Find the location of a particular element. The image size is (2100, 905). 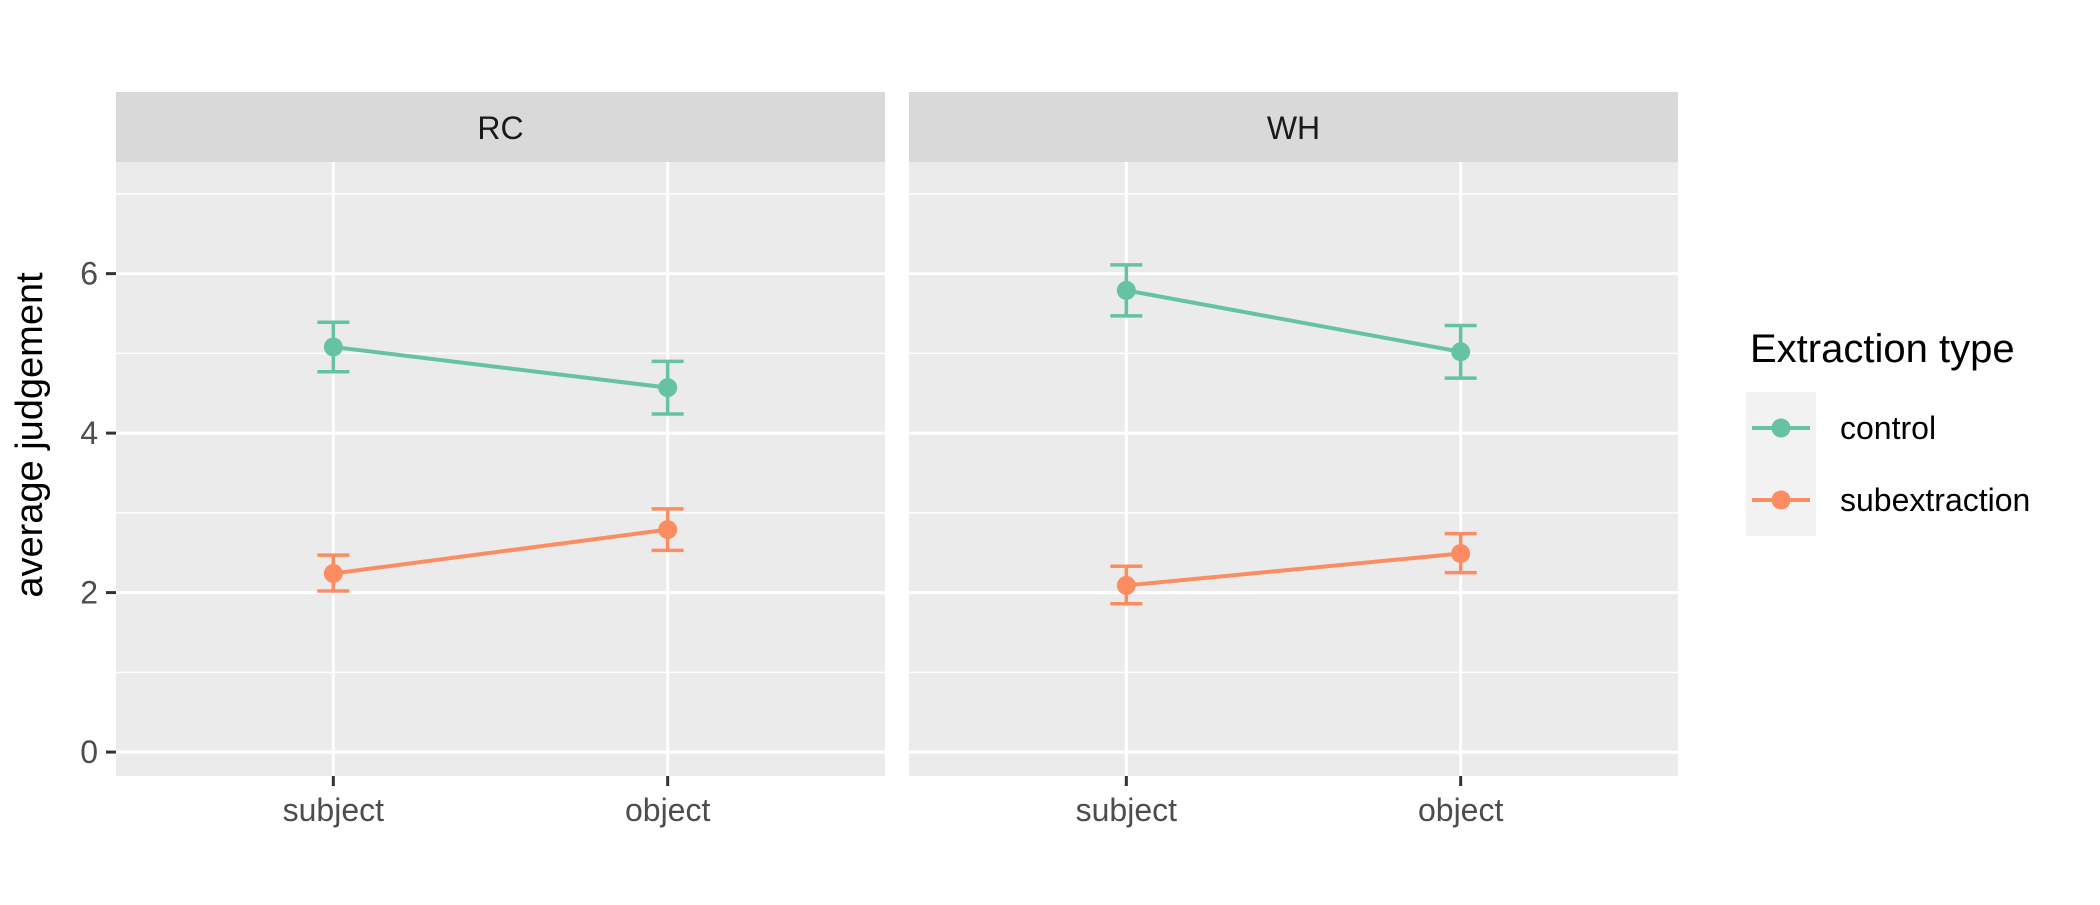

facet-strip-RC is located at coordinates (500, 127).